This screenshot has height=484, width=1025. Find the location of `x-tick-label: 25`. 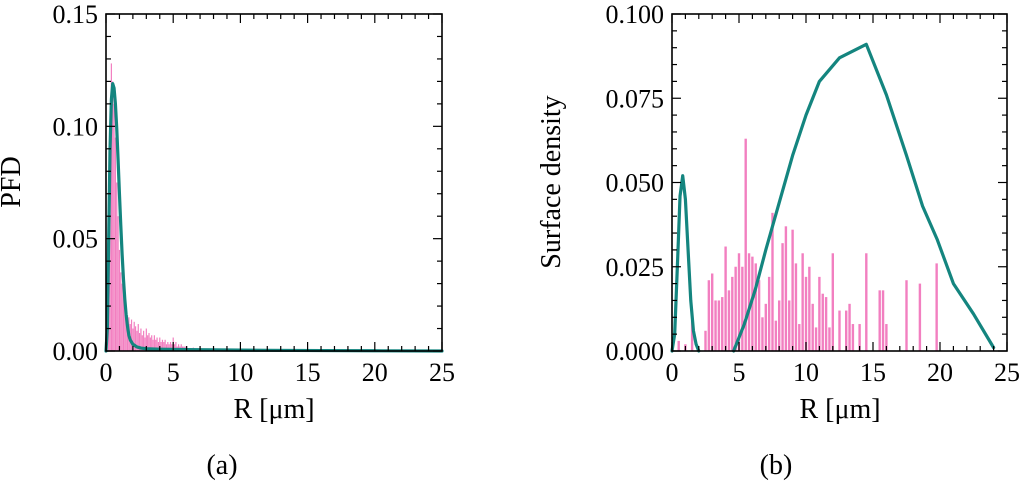

x-tick-label: 25 is located at coordinates (442, 372).